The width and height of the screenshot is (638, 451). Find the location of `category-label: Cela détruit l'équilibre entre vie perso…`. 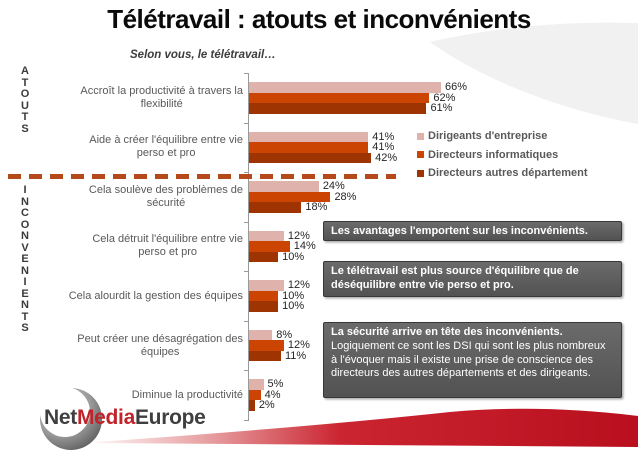

category-label: Cela détruit l'équilibre entre vie perso… is located at coordinates (167, 246).